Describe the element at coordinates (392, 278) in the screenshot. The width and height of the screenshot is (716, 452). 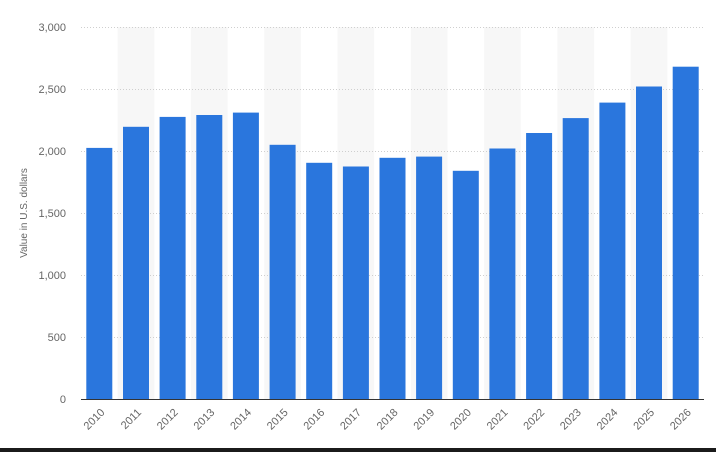
I see `bar-2018` at that location.